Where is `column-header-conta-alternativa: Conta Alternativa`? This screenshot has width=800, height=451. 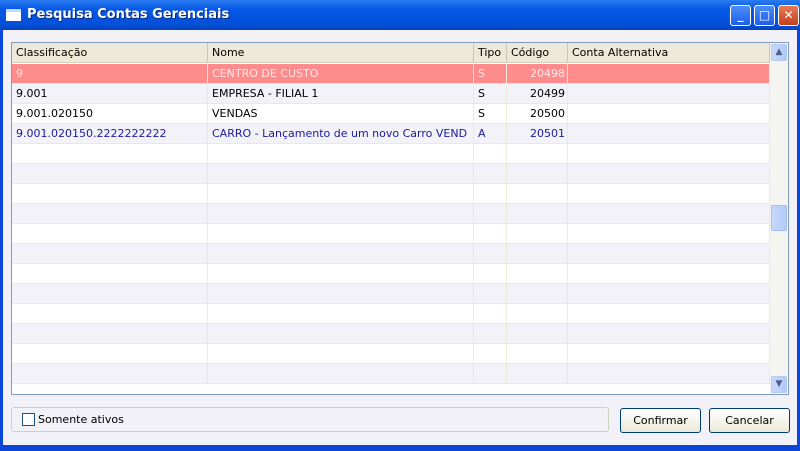
column-header-conta-alternativa: Conta Alternativa is located at coordinates (669, 53).